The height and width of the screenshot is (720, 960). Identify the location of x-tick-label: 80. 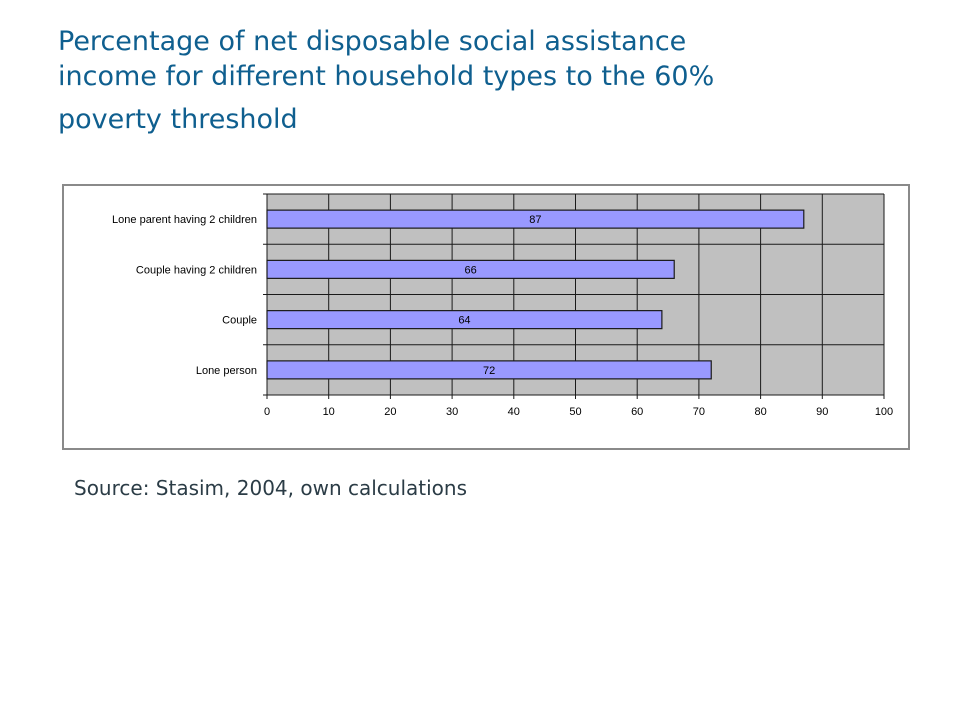
(760, 412).